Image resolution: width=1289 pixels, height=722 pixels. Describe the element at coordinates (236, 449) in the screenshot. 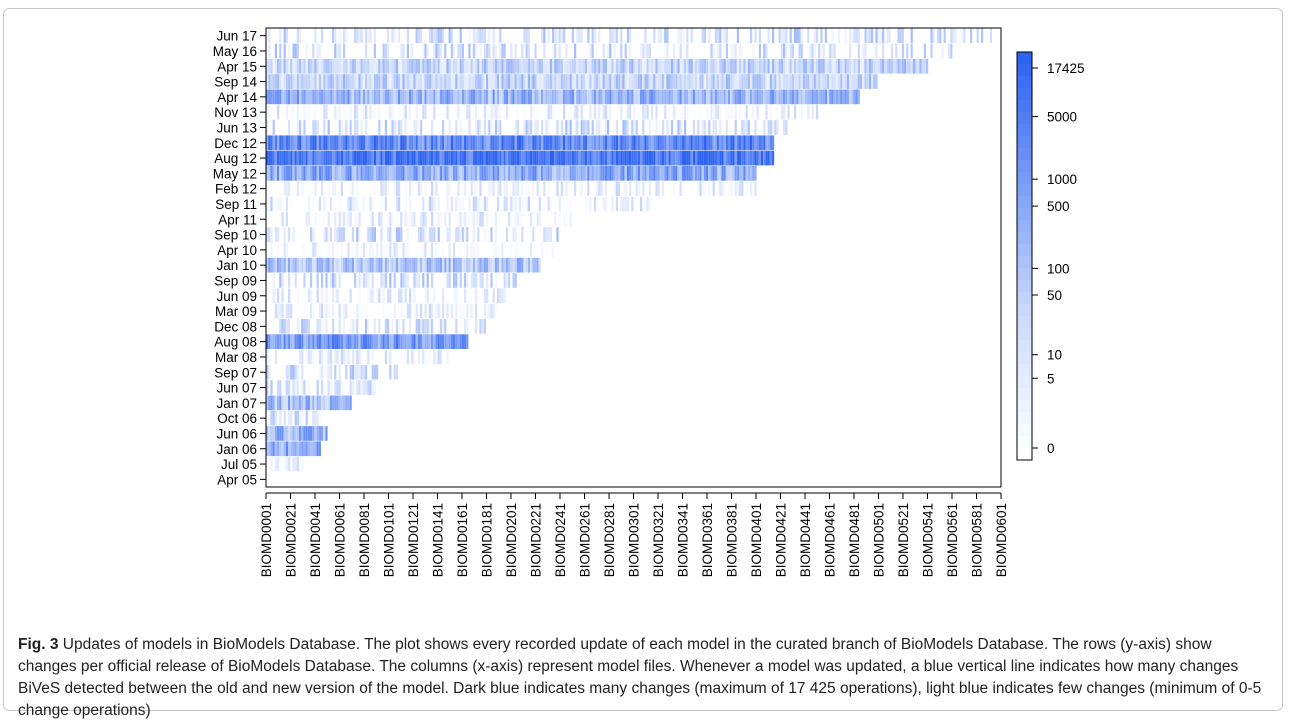

I see `y-tick-label: Jan 06` at that location.